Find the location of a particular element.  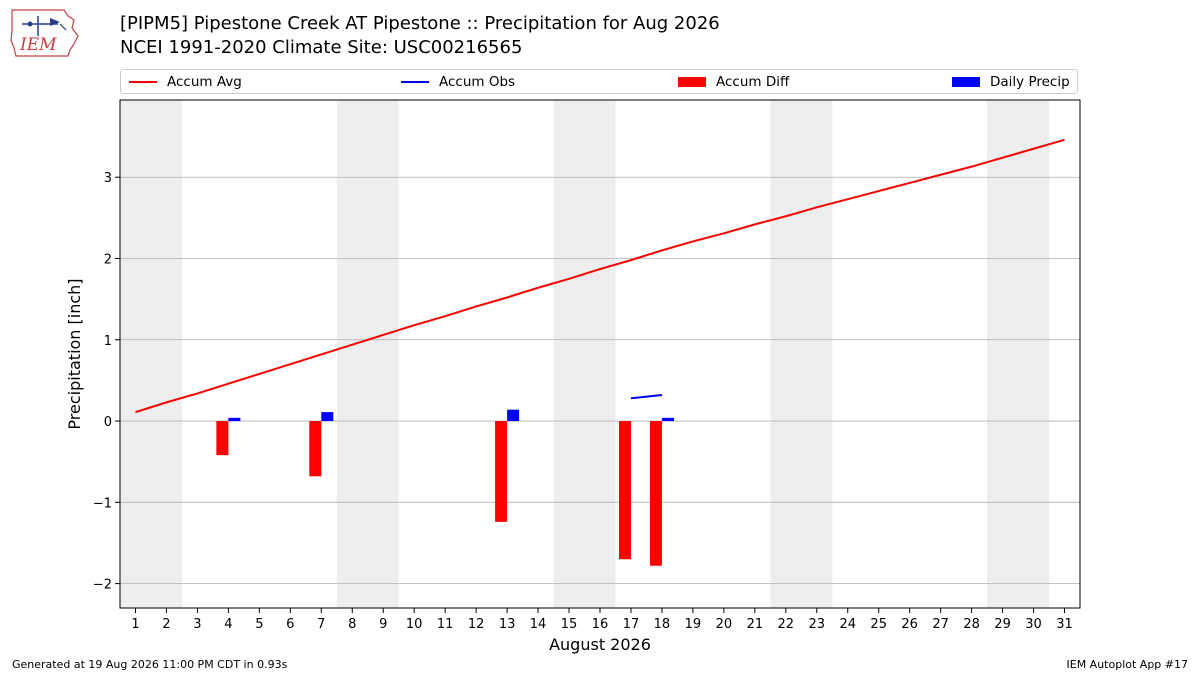

x-tick-label-14: 14 is located at coordinates (538, 624).